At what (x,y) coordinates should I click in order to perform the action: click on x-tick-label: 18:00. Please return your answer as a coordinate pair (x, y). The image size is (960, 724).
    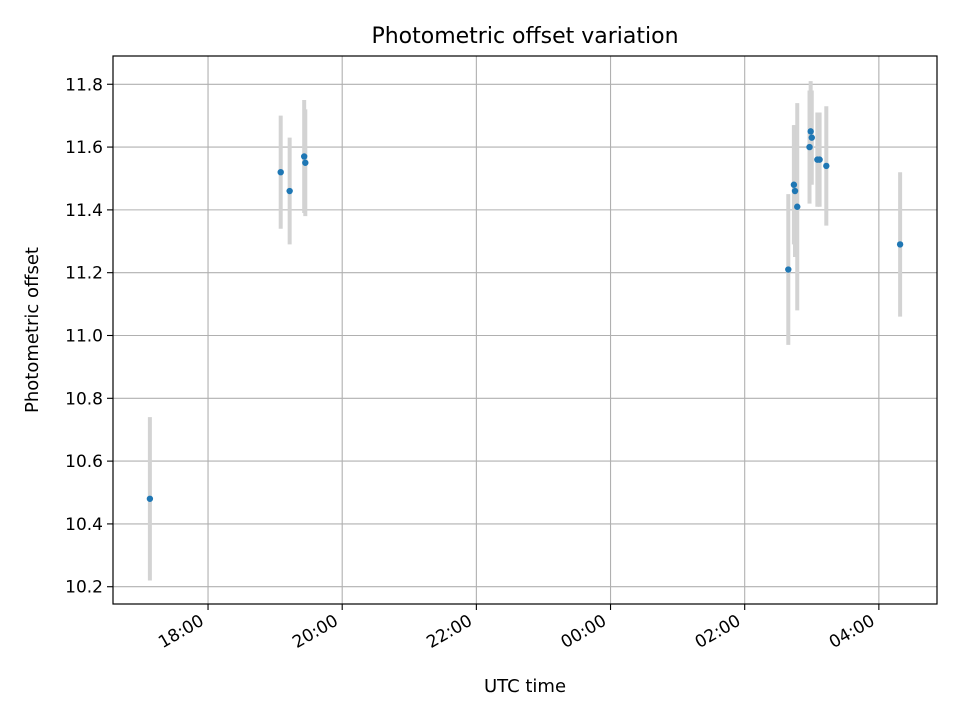
    Looking at the image, I should click on (181, 632).